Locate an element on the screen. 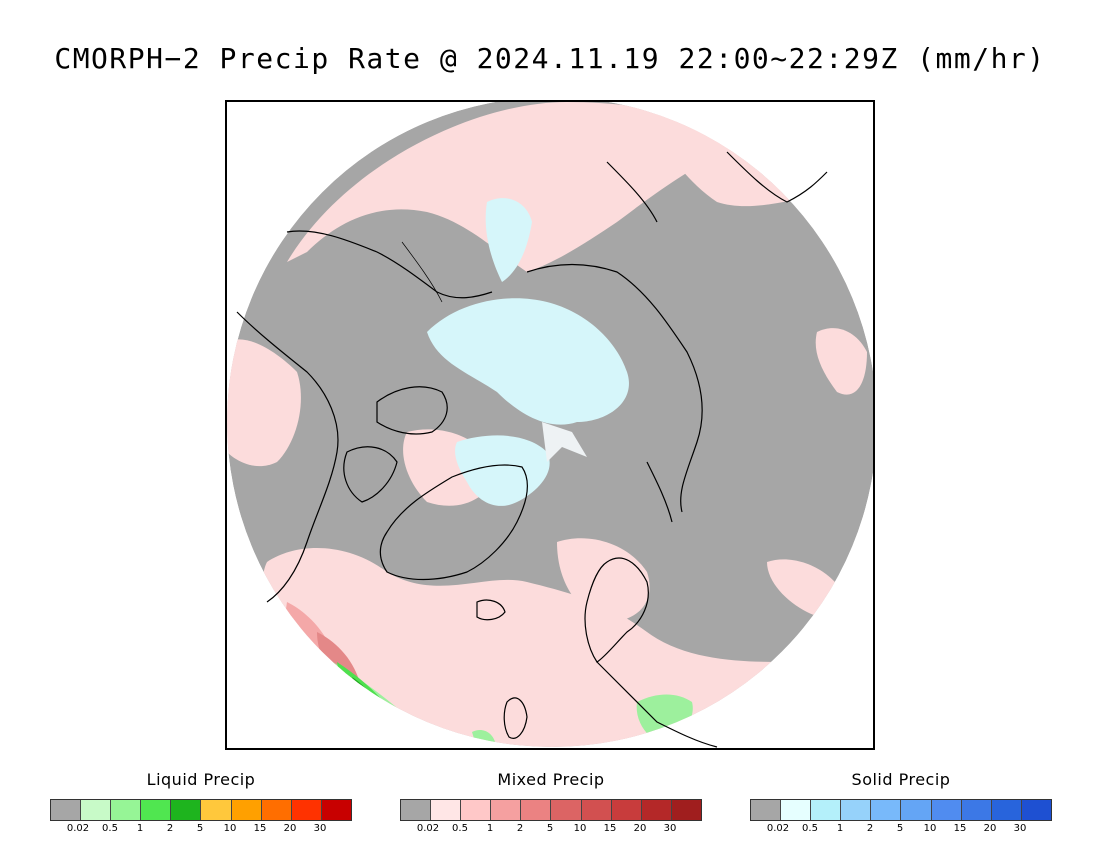 The height and width of the screenshot is (850, 1100). legend-title-liquid: Liquid Precip is located at coordinates (201, 779).